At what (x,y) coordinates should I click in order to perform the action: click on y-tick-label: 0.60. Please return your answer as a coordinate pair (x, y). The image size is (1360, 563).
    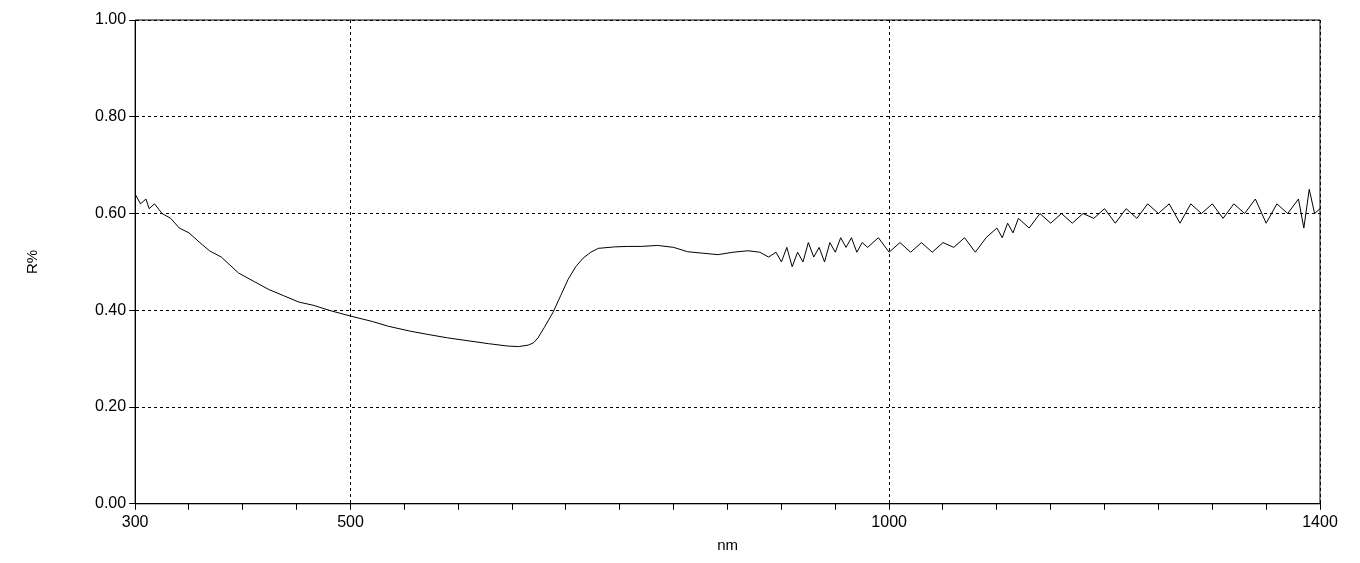
    Looking at the image, I should click on (111, 212).